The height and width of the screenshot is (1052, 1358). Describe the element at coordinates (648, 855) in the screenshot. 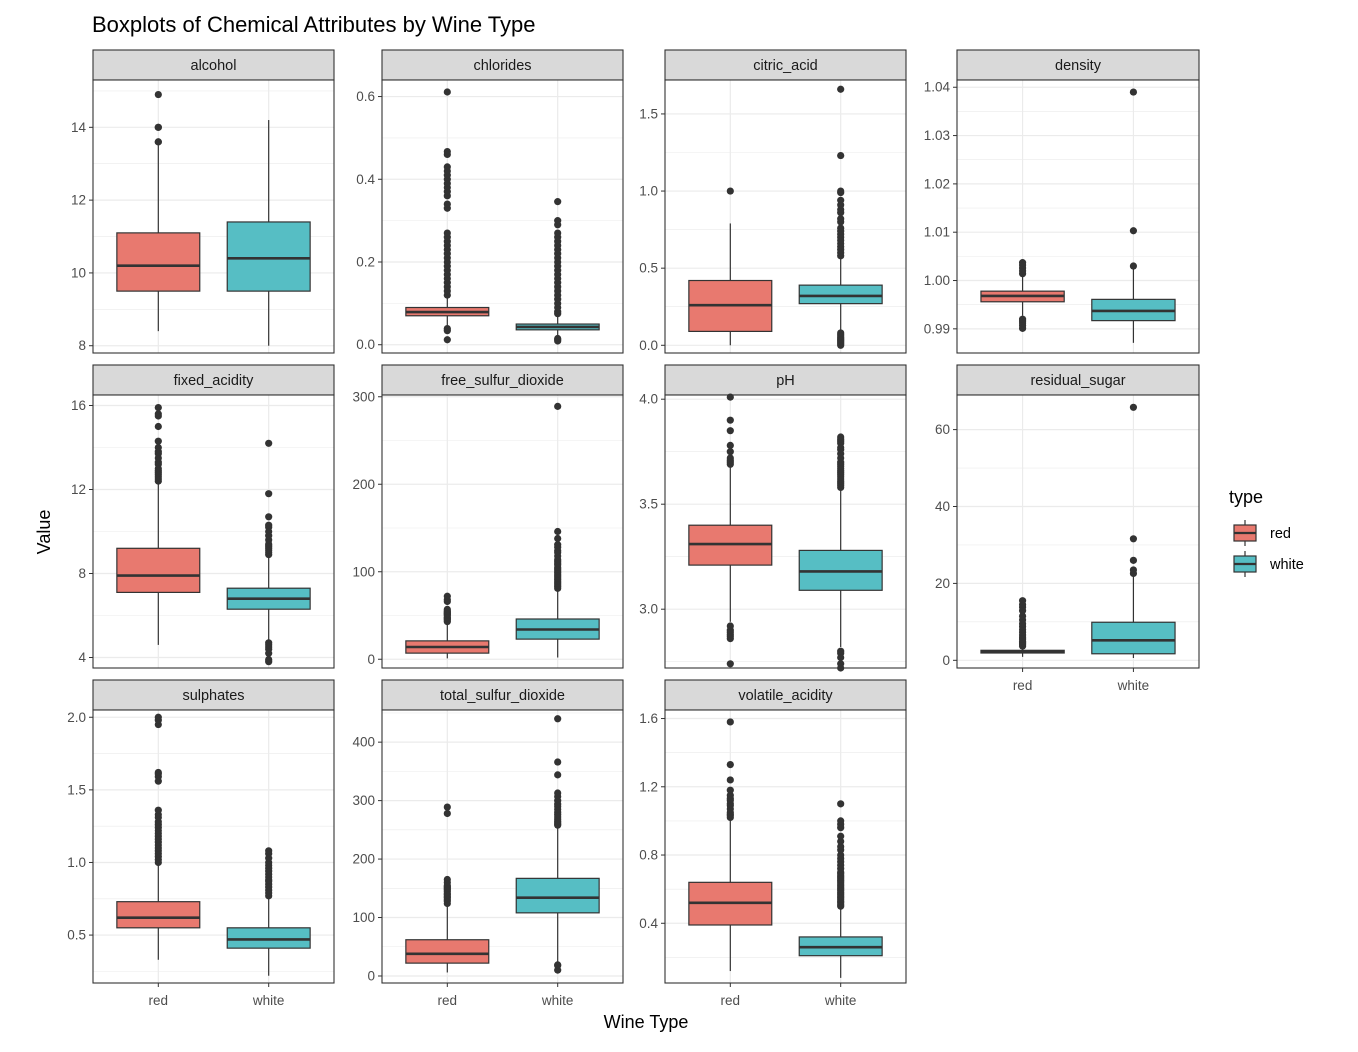

I see `y-tick-label: 0.8` at that location.